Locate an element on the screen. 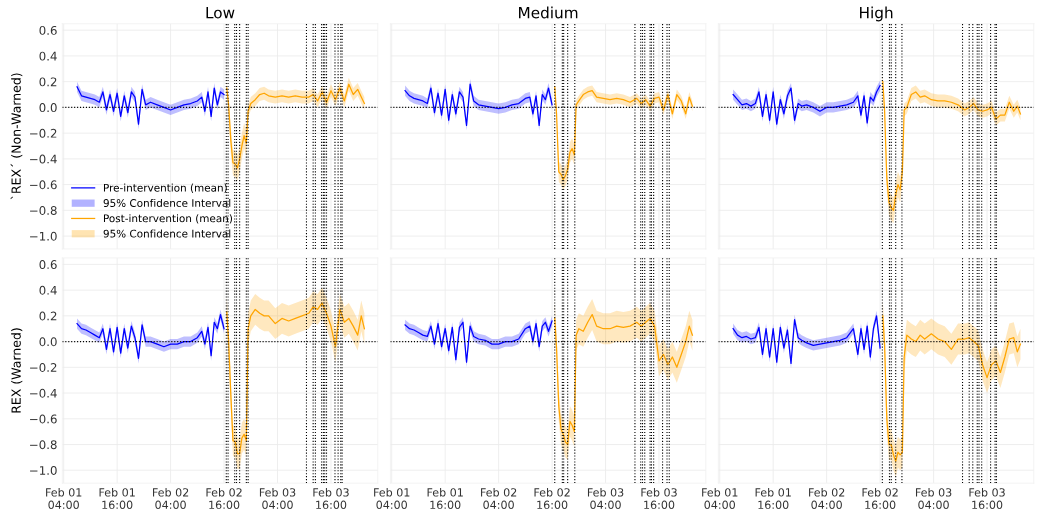  chart-title: Medium is located at coordinates (548, 12).